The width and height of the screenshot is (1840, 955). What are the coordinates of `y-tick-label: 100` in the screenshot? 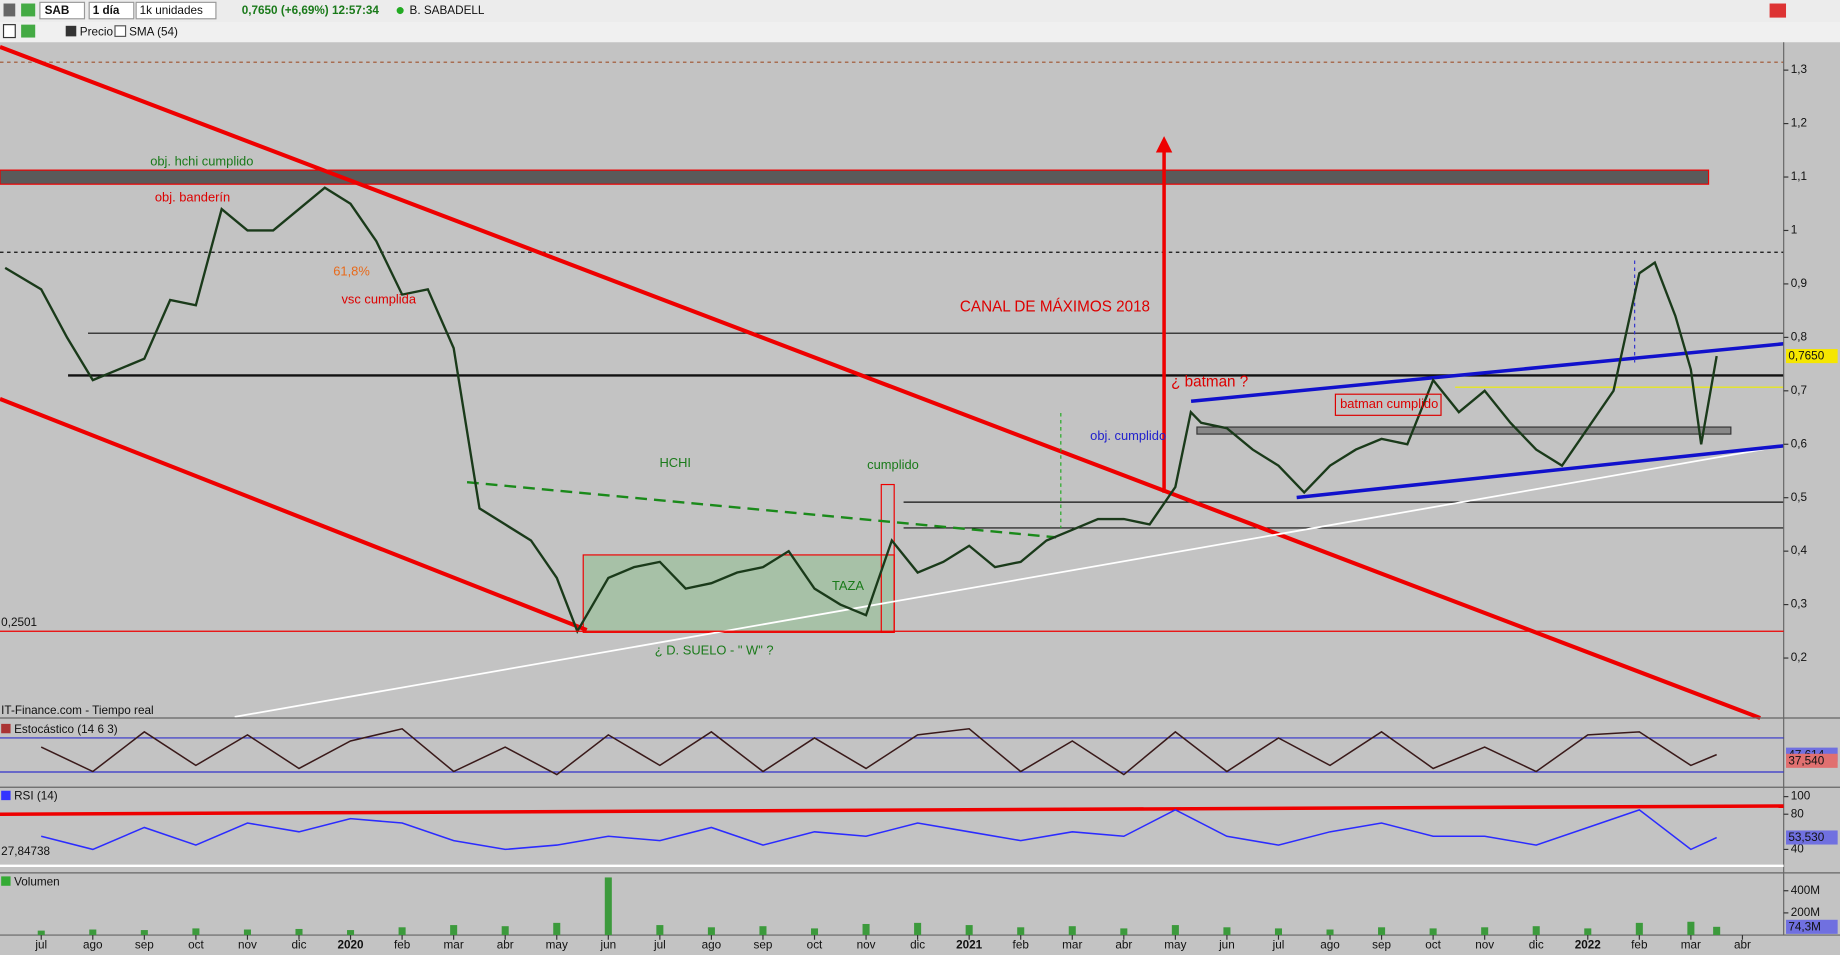 It's located at (1801, 796).